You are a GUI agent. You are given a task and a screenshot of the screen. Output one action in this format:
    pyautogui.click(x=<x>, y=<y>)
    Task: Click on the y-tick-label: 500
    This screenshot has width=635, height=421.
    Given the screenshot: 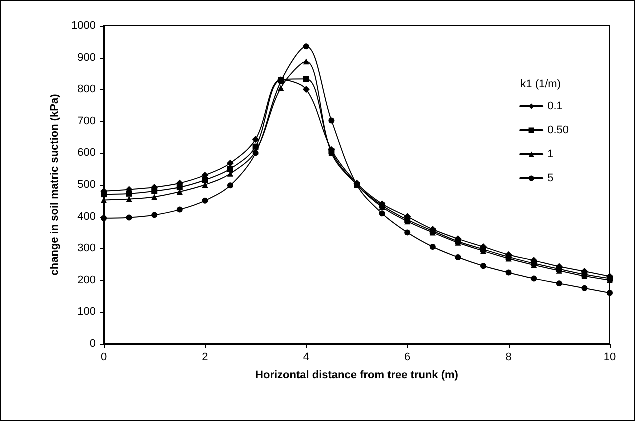 What is the action you would take?
    pyautogui.click(x=87, y=185)
    